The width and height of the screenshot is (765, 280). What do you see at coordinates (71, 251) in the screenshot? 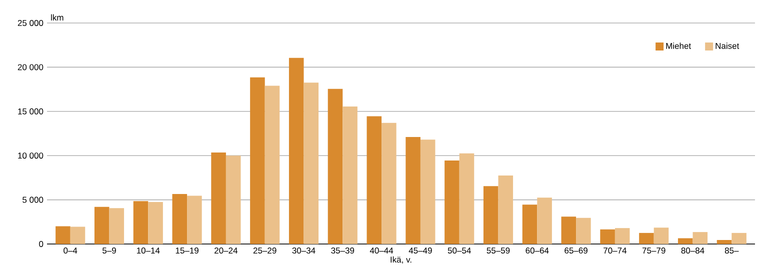
I see `x-tick-label: 0–4` at bounding box center [71, 251].